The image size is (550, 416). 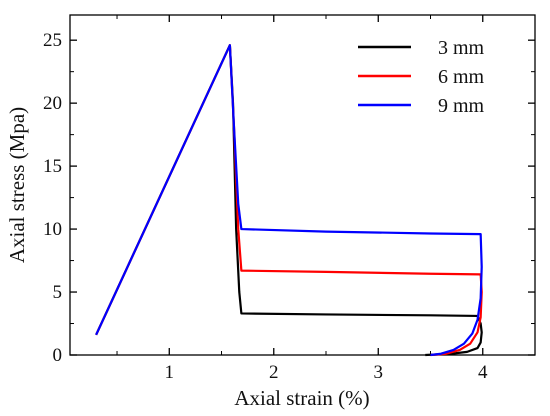 What do you see at coordinates (58, 292) in the screenshot?
I see `y-tick-label: 5` at bounding box center [58, 292].